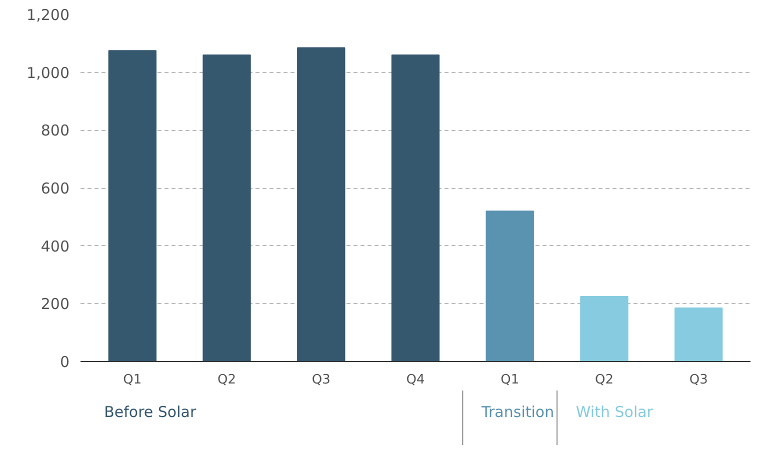 The height and width of the screenshot is (450, 760). I want to click on y-tick-label: 1,000, so click(48, 73).